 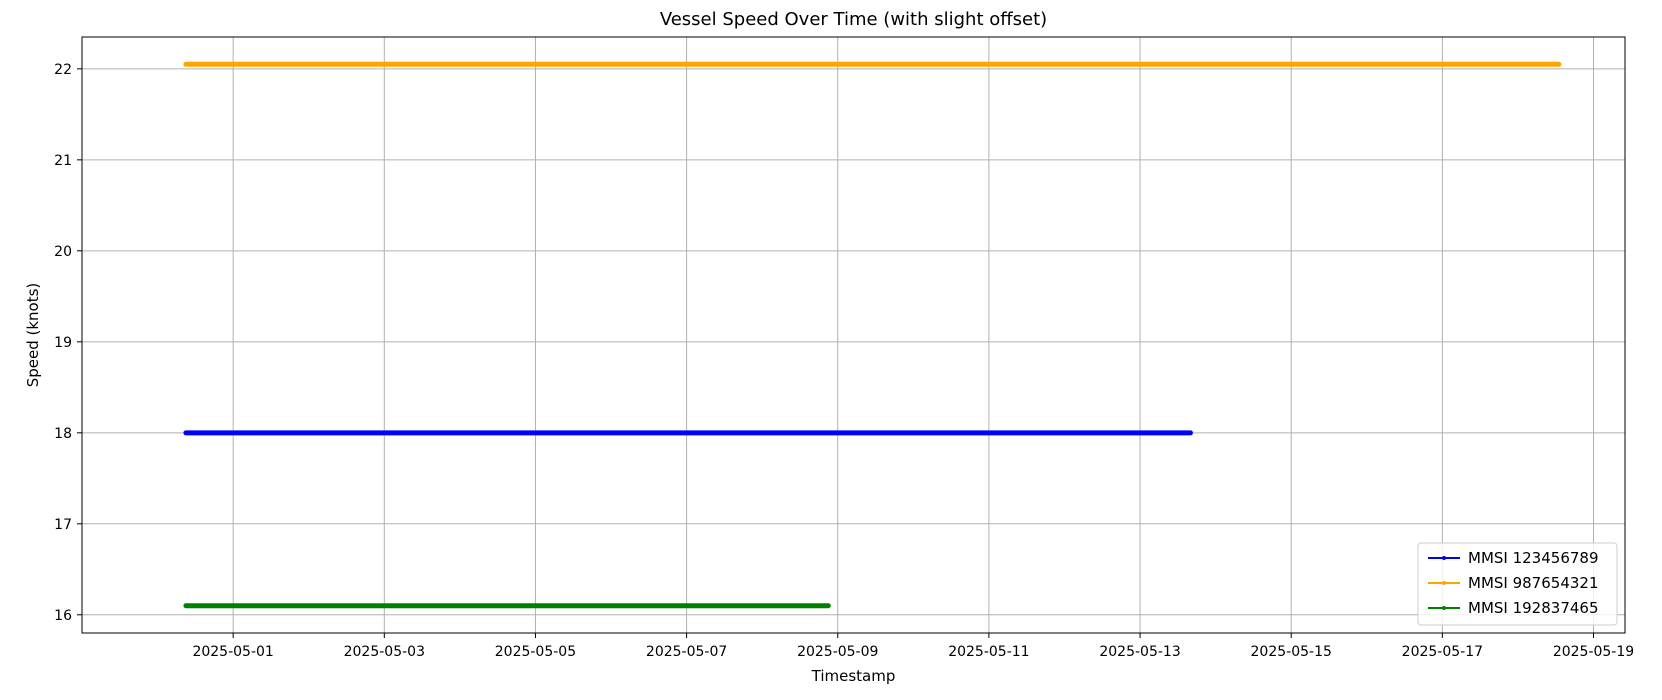 I want to click on y-tick-label: 19, so click(x=63, y=343).